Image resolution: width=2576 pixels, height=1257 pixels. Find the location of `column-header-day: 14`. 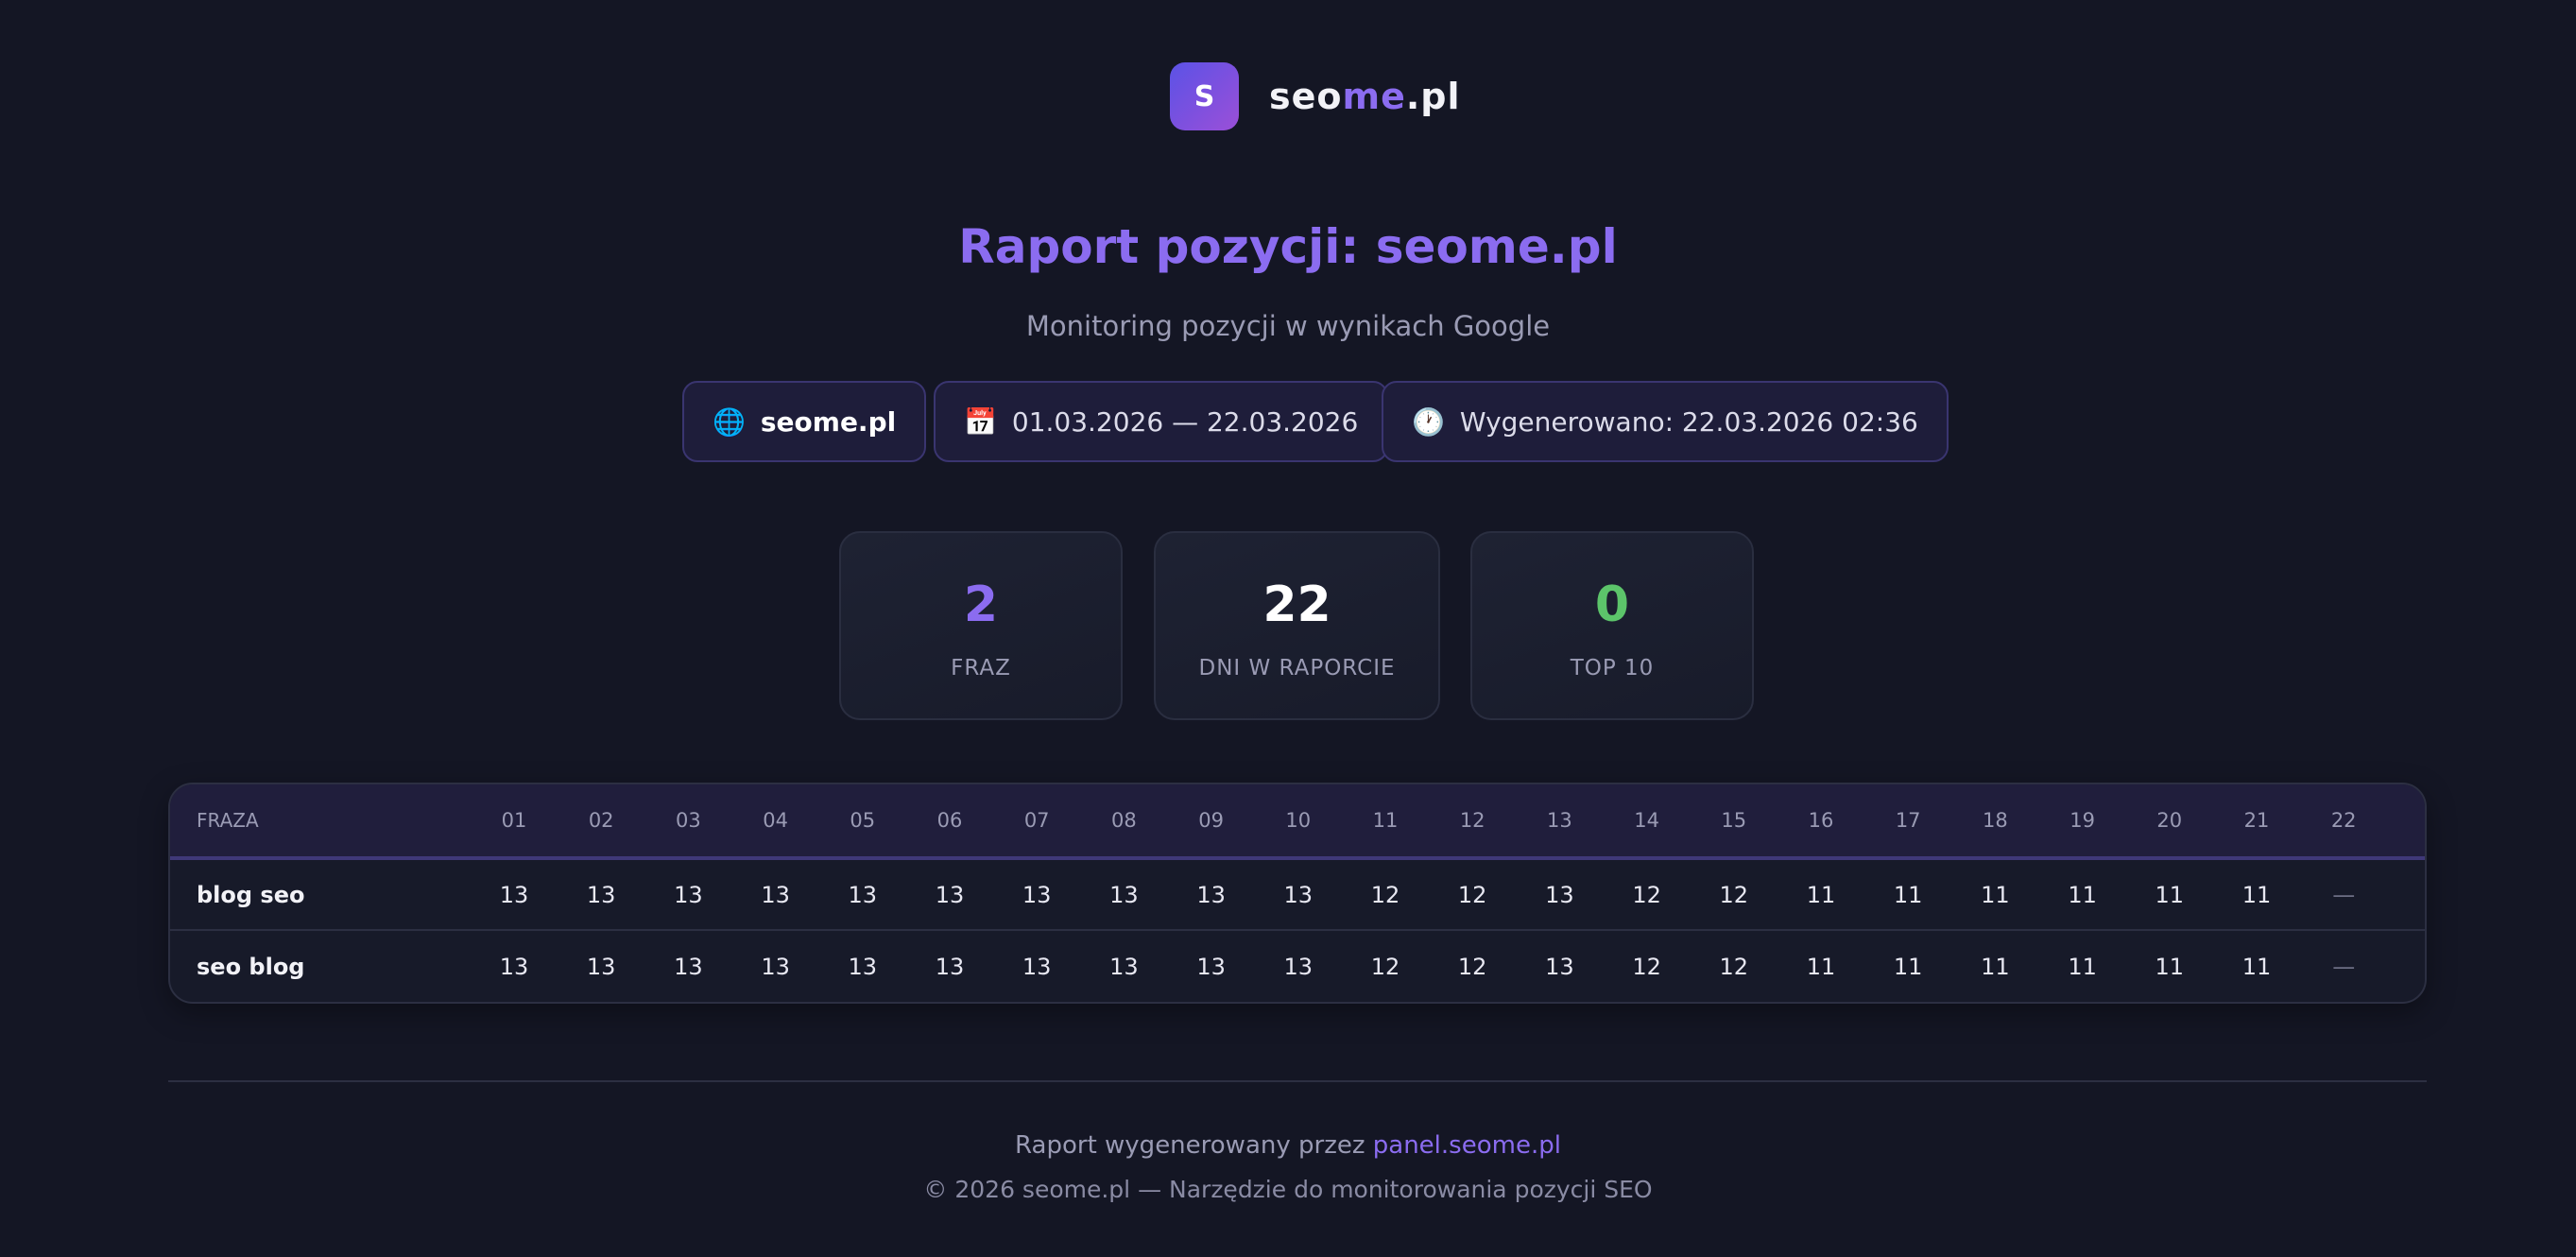

column-header-day: 14 is located at coordinates (1646, 820).